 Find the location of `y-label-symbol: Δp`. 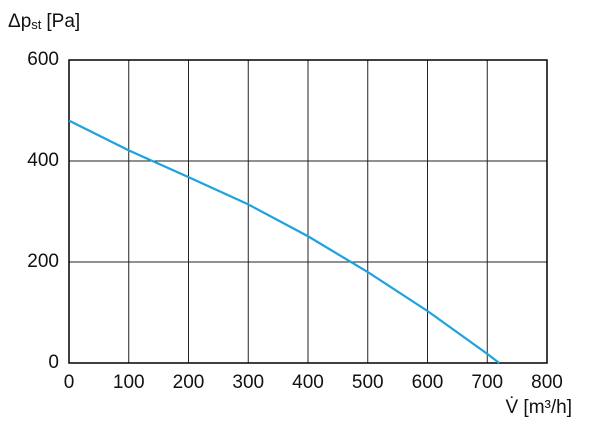

y-label-symbol: Δp is located at coordinates (19, 21).